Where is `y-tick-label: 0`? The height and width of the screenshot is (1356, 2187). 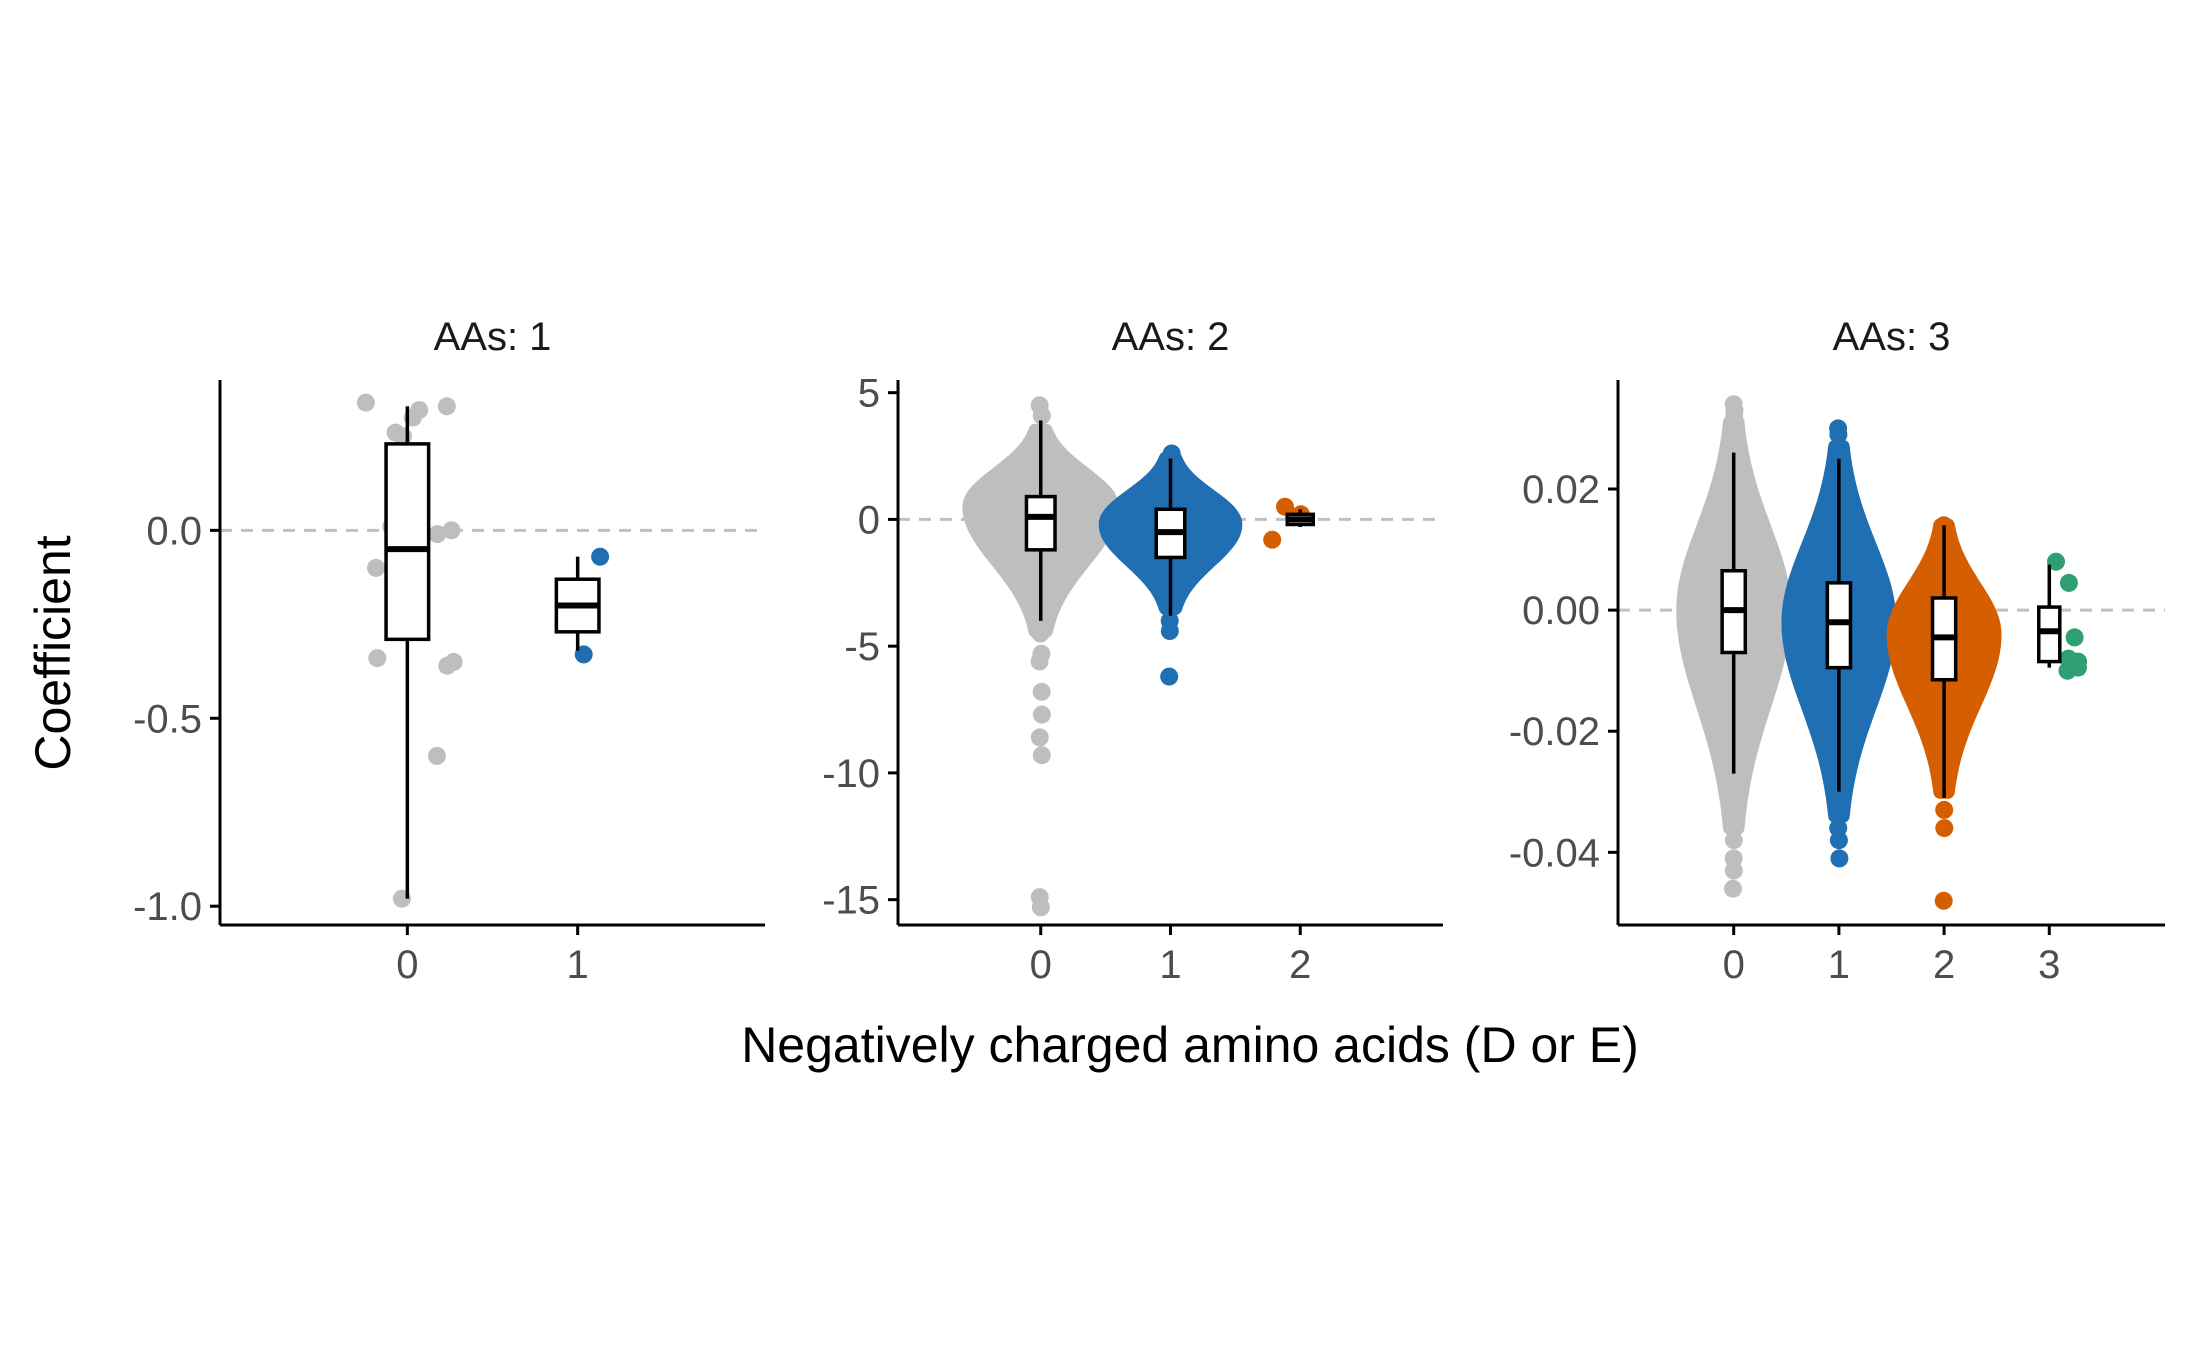
y-tick-label: 0 is located at coordinates (869, 520).